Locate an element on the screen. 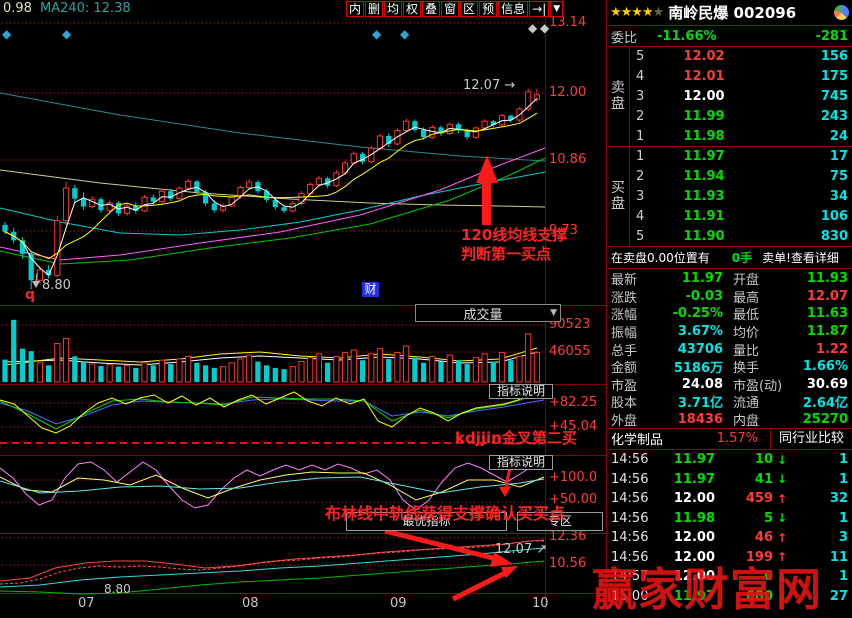 The image size is (852, 618). mini-axis-label: 10.56 is located at coordinates (568, 563).